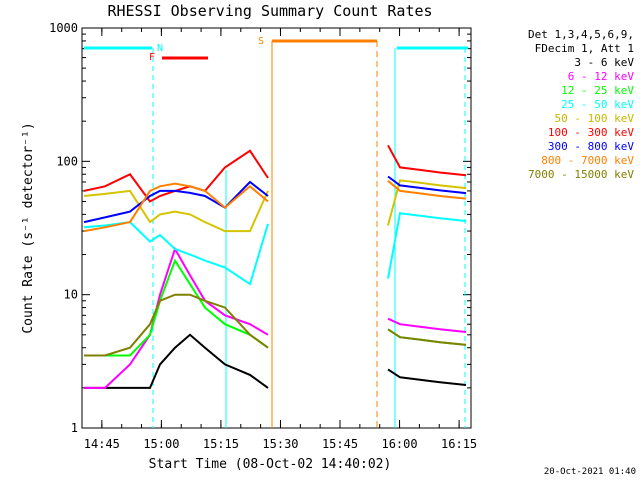 The height and width of the screenshot is (480, 640). I want to click on y-tick-label: 10, so click(71, 295).